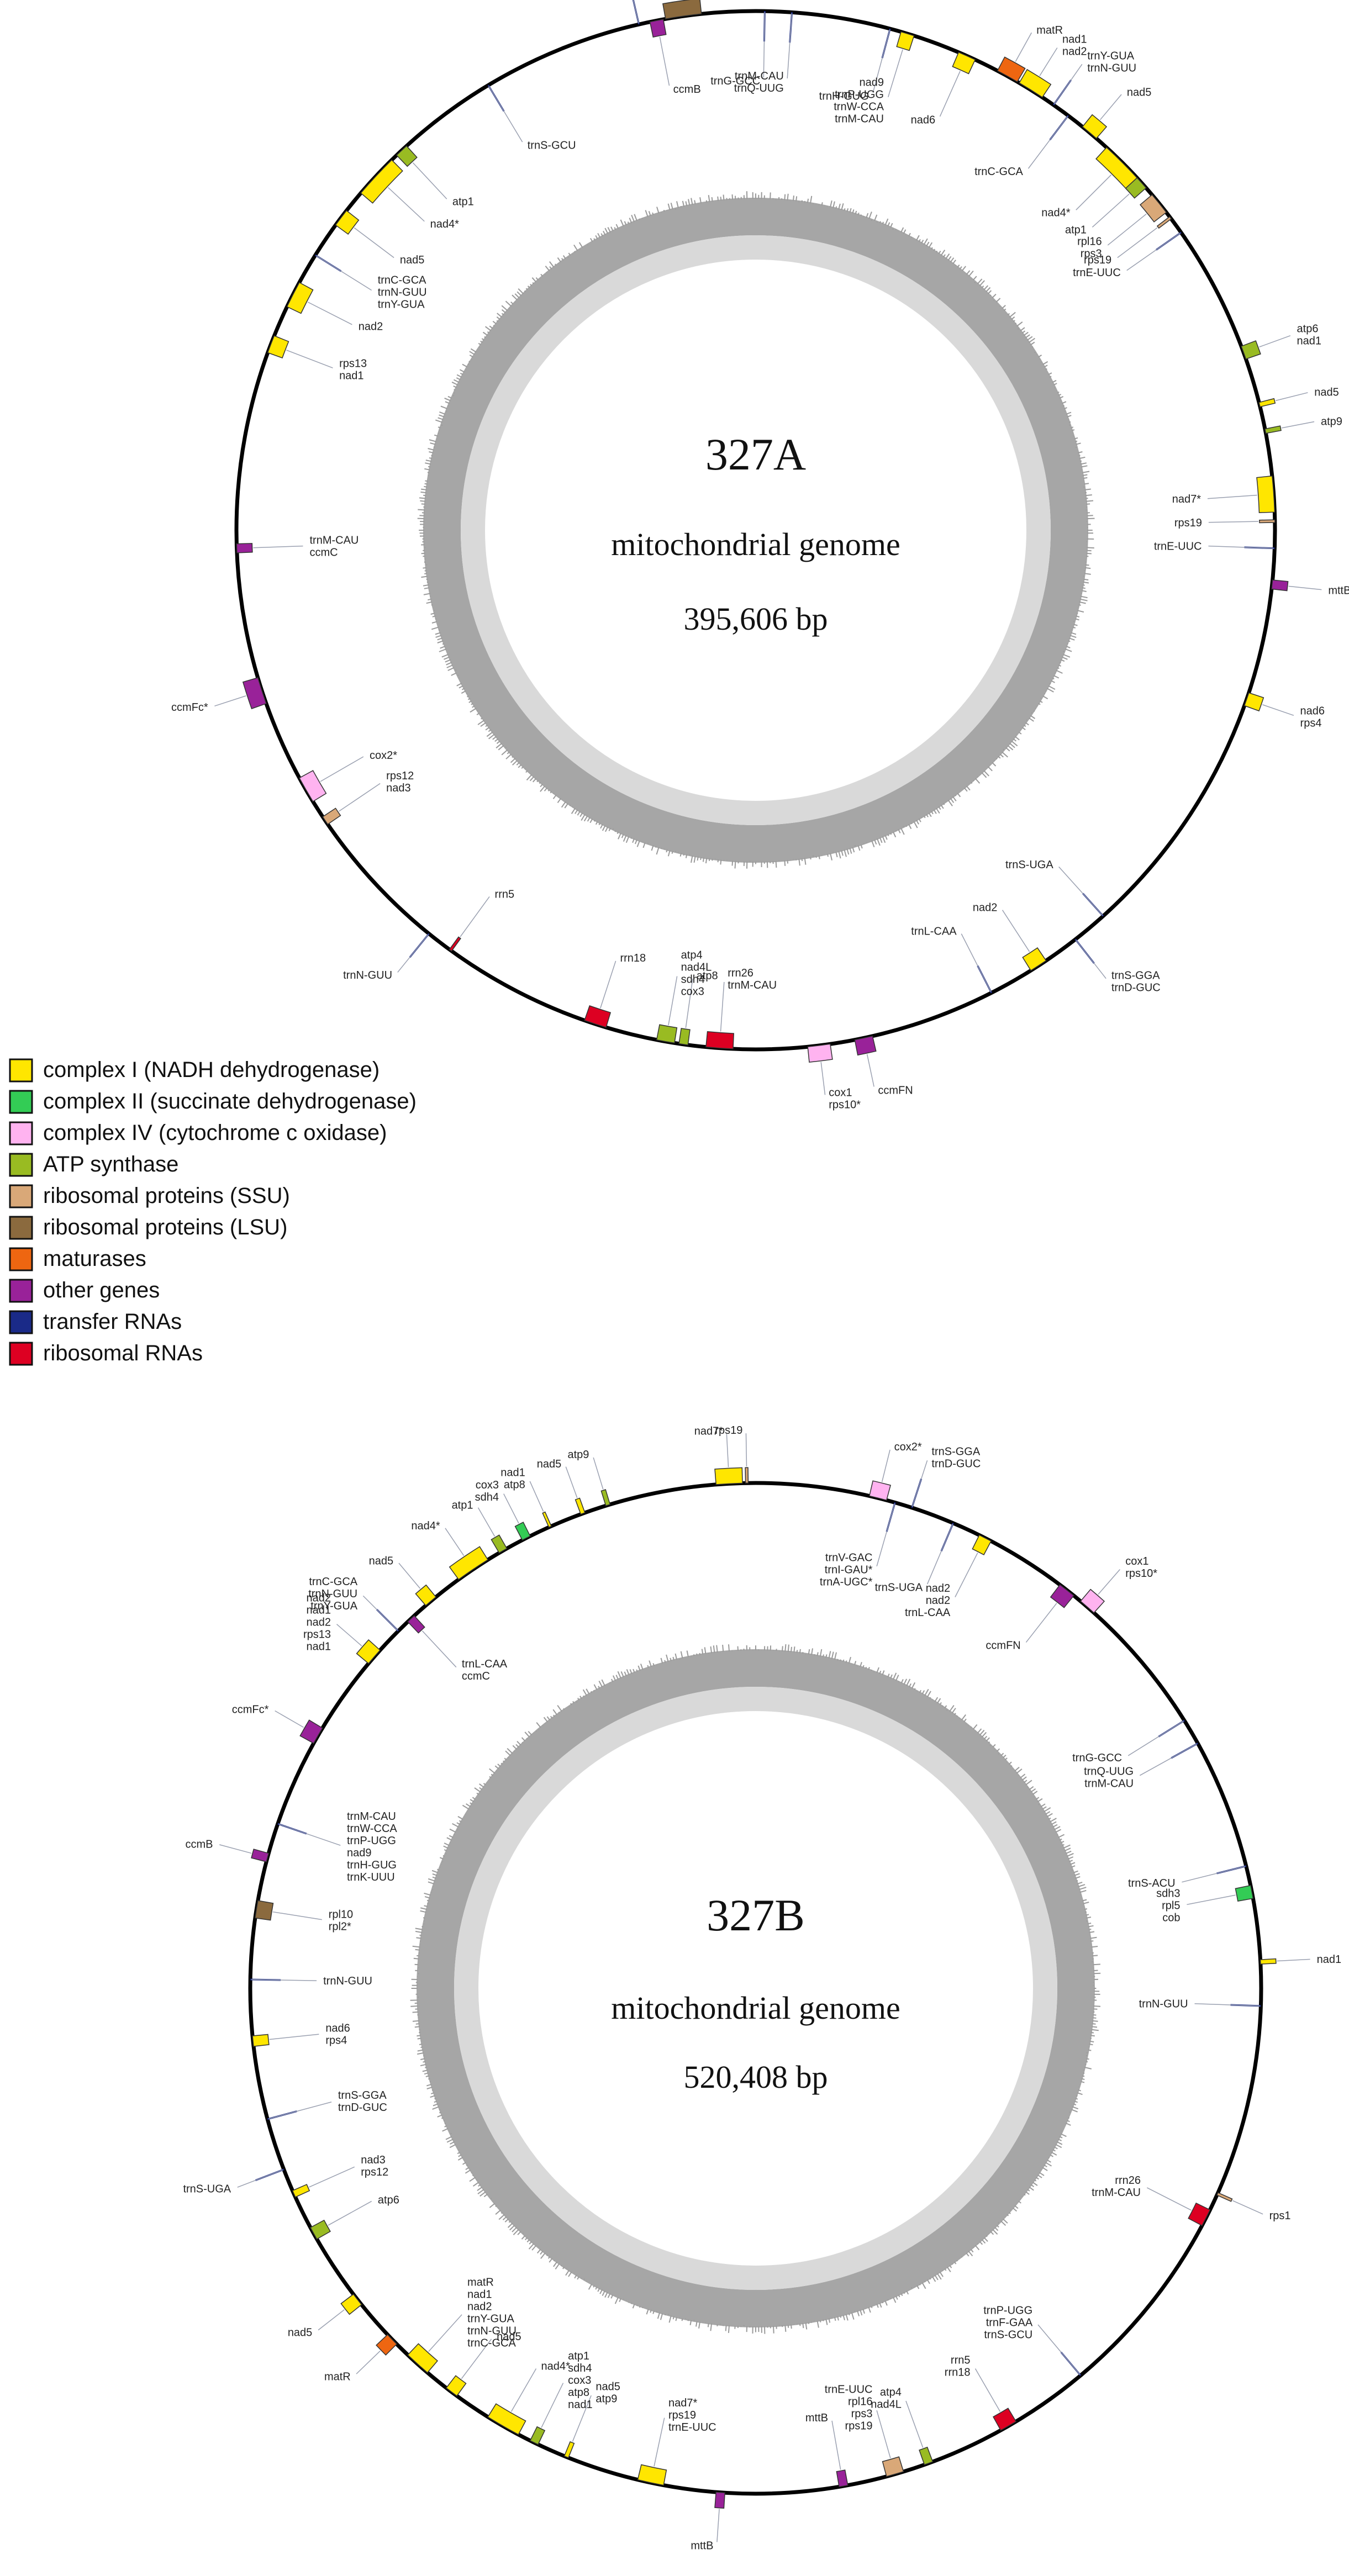 The width and height of the screenshot is (1349, 2576). Describe the element at coordinates (740, 973) in the screenshot. I see `gene-label: rrn26` at that location.